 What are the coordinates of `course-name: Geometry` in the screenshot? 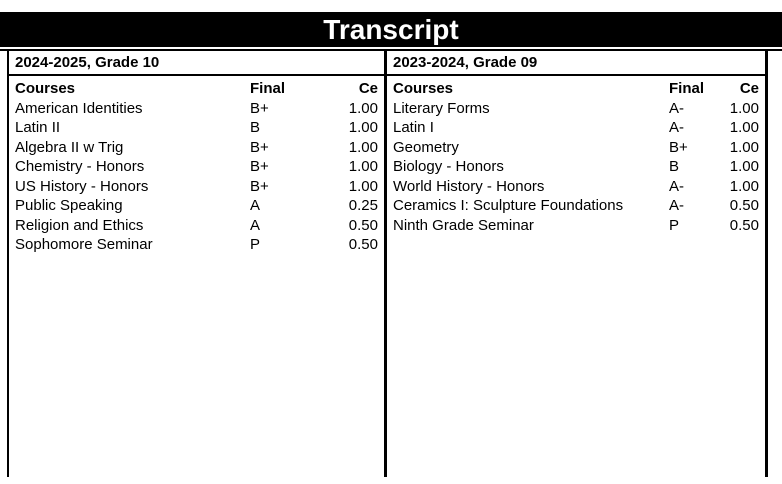 It's located at (426, 147).